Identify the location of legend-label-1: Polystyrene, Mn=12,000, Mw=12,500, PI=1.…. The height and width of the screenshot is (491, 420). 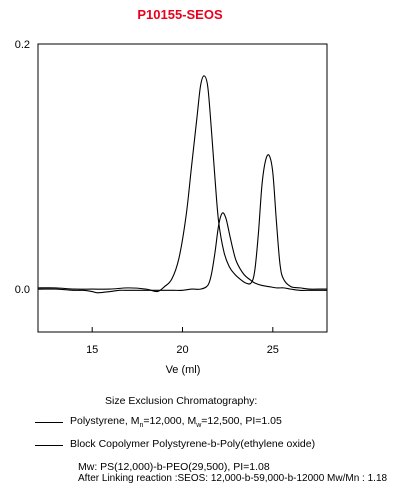
(176, 422).